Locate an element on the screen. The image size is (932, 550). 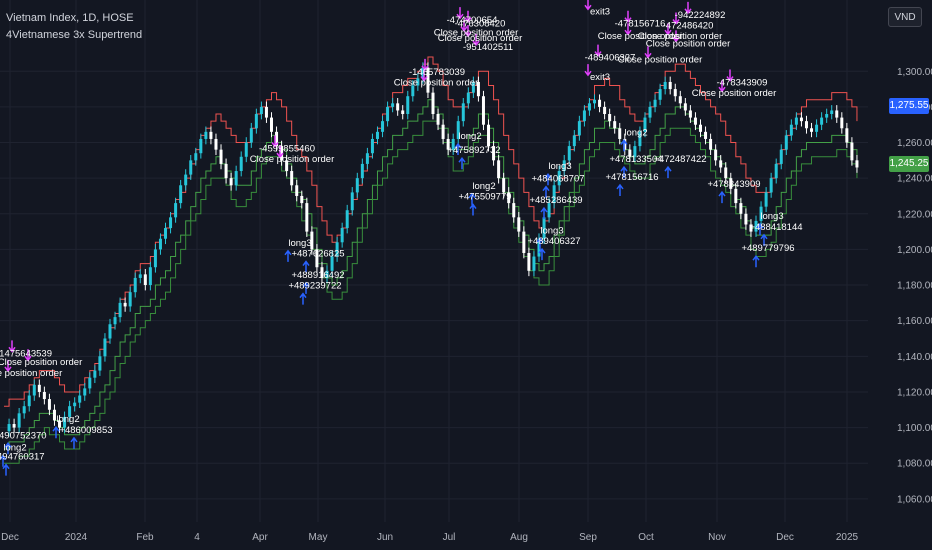
signal-annotation: -951402511 is located at coordinates (488, 47).